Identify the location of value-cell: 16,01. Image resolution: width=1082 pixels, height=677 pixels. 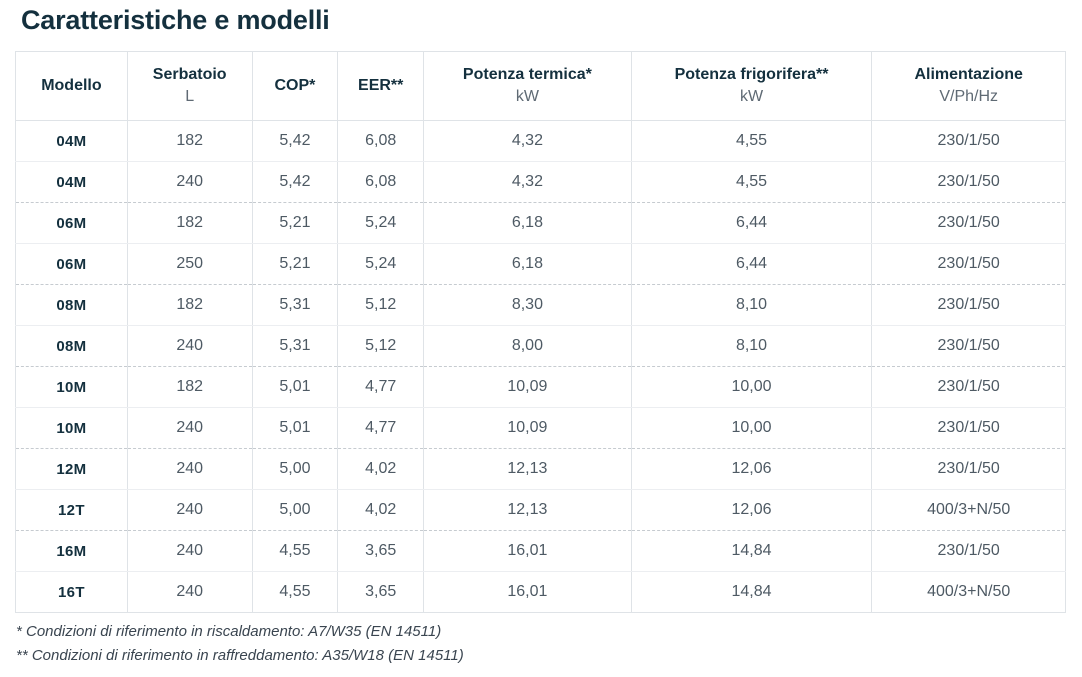
(527, 551).